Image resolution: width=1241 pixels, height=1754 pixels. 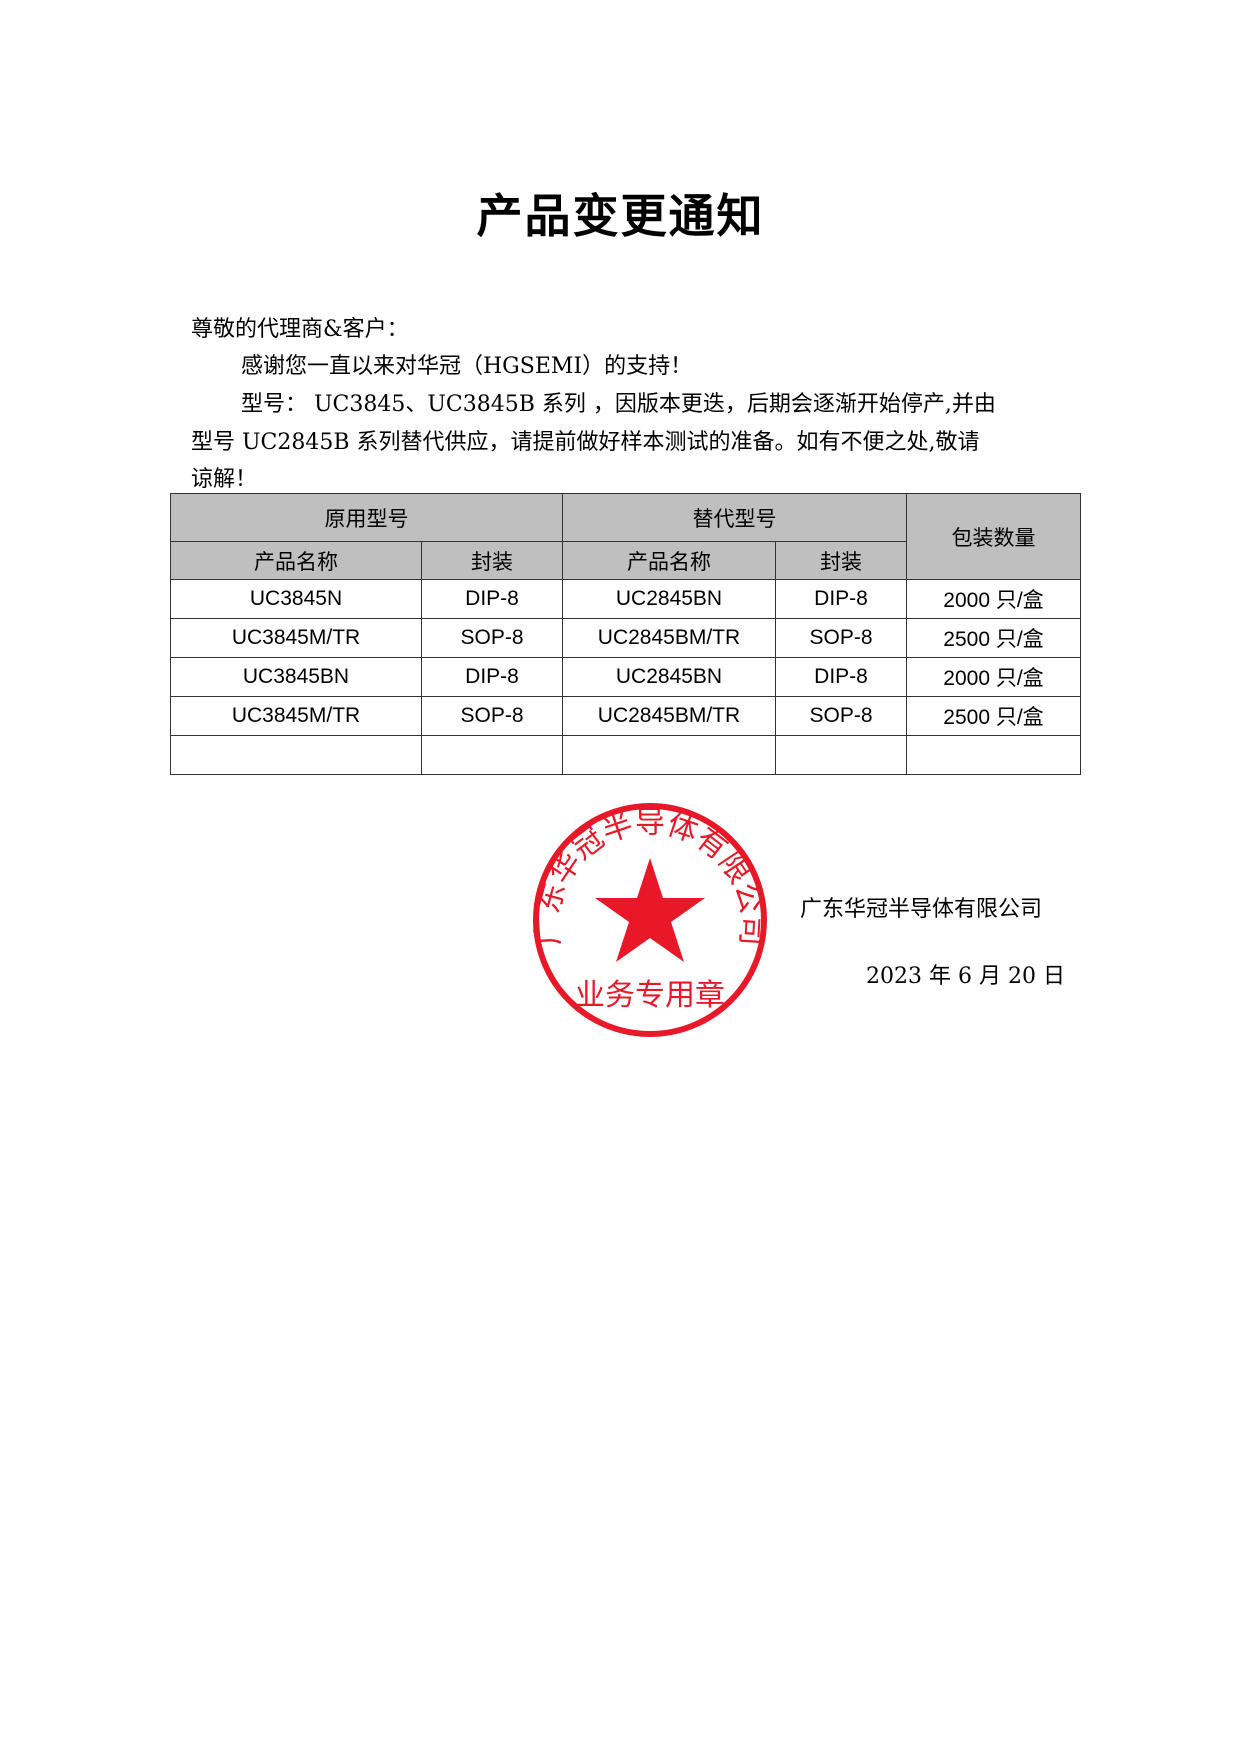 What do you see at coordinates (669, 755) in the screenshot?
I see `new-name` at bounding box center [669, 755].